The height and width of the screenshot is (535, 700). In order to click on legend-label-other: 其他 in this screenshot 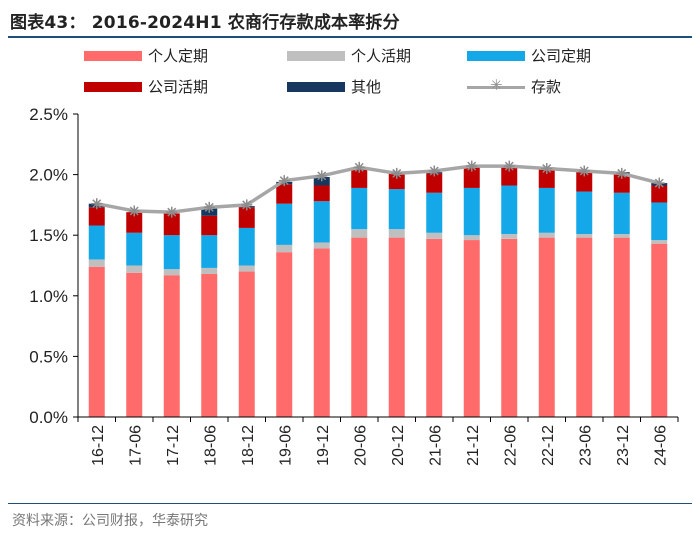, I will do `click(366, 87)`.